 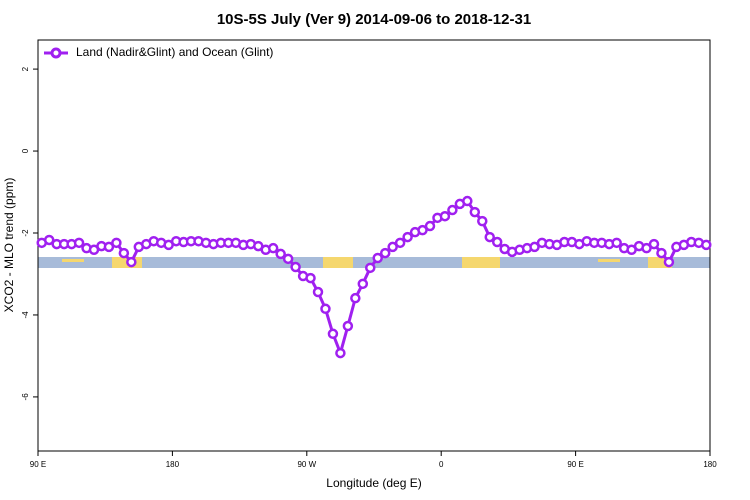 What do you see at coordinates (441, 464) in the screenshot?
I see `x-tick-label: 0` at bounding box center [441, 464].